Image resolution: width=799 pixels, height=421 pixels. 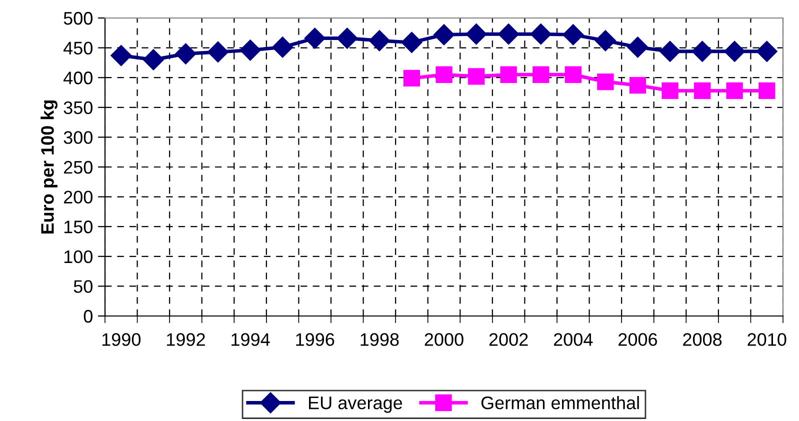 What do you see at coordinates (560, 403) in the screenshot?
I see `legend-label: German emmenthal` at bounding box center [560, 403].